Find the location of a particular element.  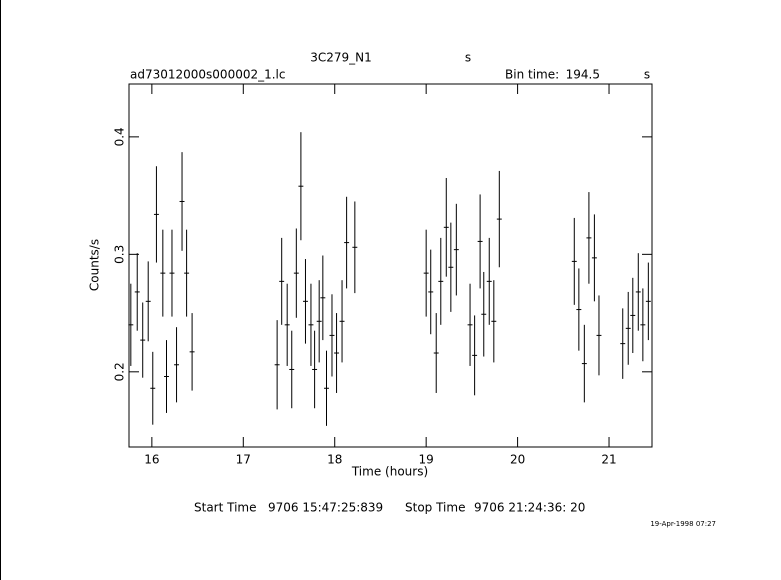

stop-time-label: Stop Time is located at coordinates (435, 508).